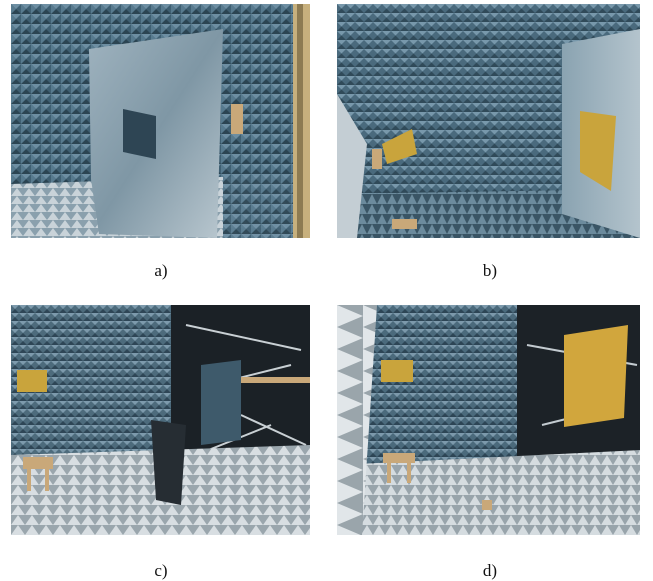 The image size is (653, 581). What do you see at coordinates (161, 570) in the screenshot?
I see `caption-c: c)` at bounding box center [161, 570].